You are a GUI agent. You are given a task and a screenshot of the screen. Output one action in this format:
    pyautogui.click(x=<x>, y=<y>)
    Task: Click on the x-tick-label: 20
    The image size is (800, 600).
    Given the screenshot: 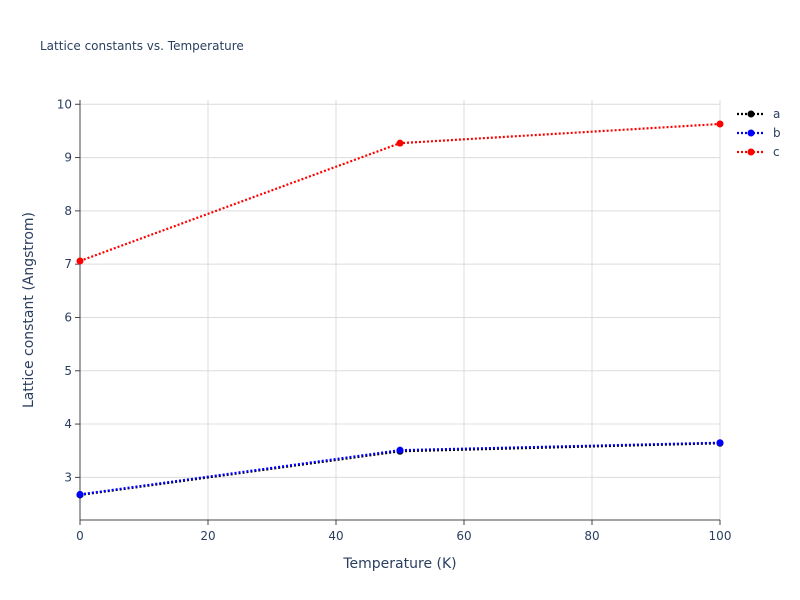 What is the action you would take?
    pyautogui.click(x=207, y=536)
    